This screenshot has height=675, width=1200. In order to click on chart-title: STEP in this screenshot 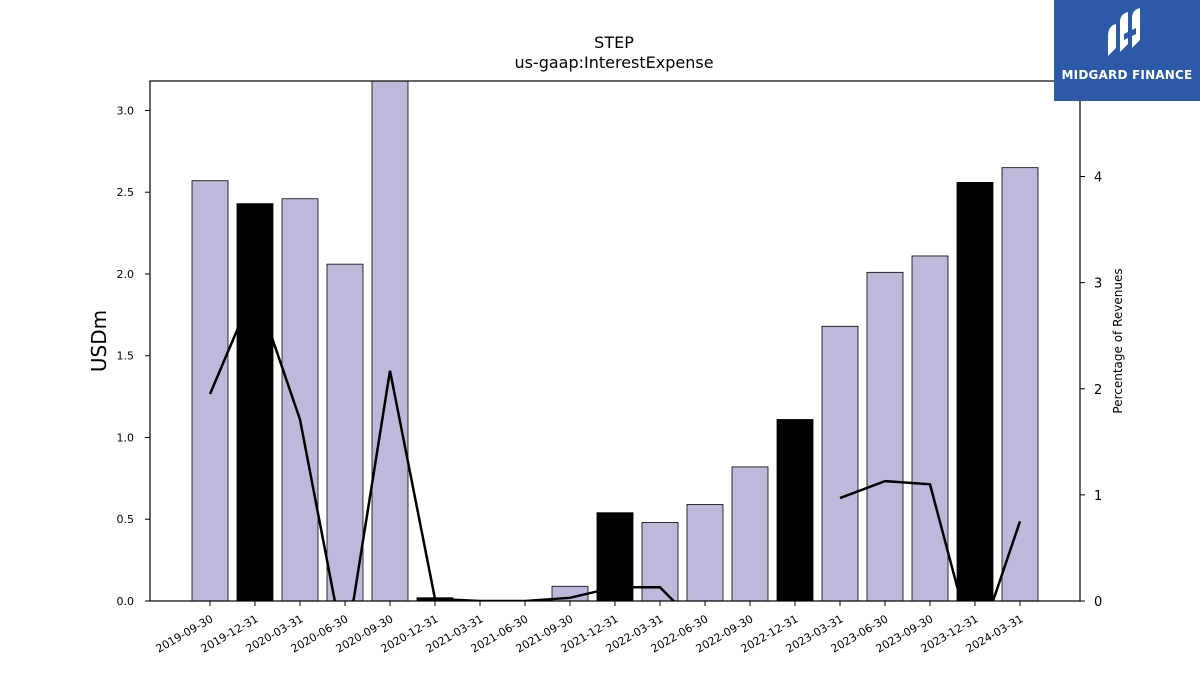, I will do `click(614, 42)`.